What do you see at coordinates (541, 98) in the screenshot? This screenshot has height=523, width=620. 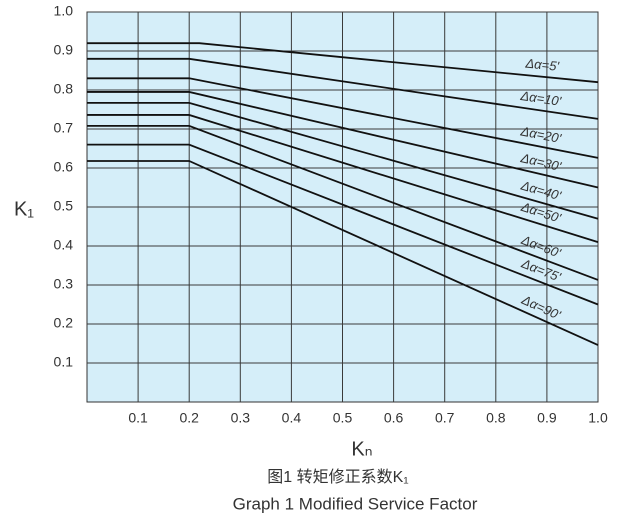 I see `series-label: Δα=10'` at bounding box center [541, 98].